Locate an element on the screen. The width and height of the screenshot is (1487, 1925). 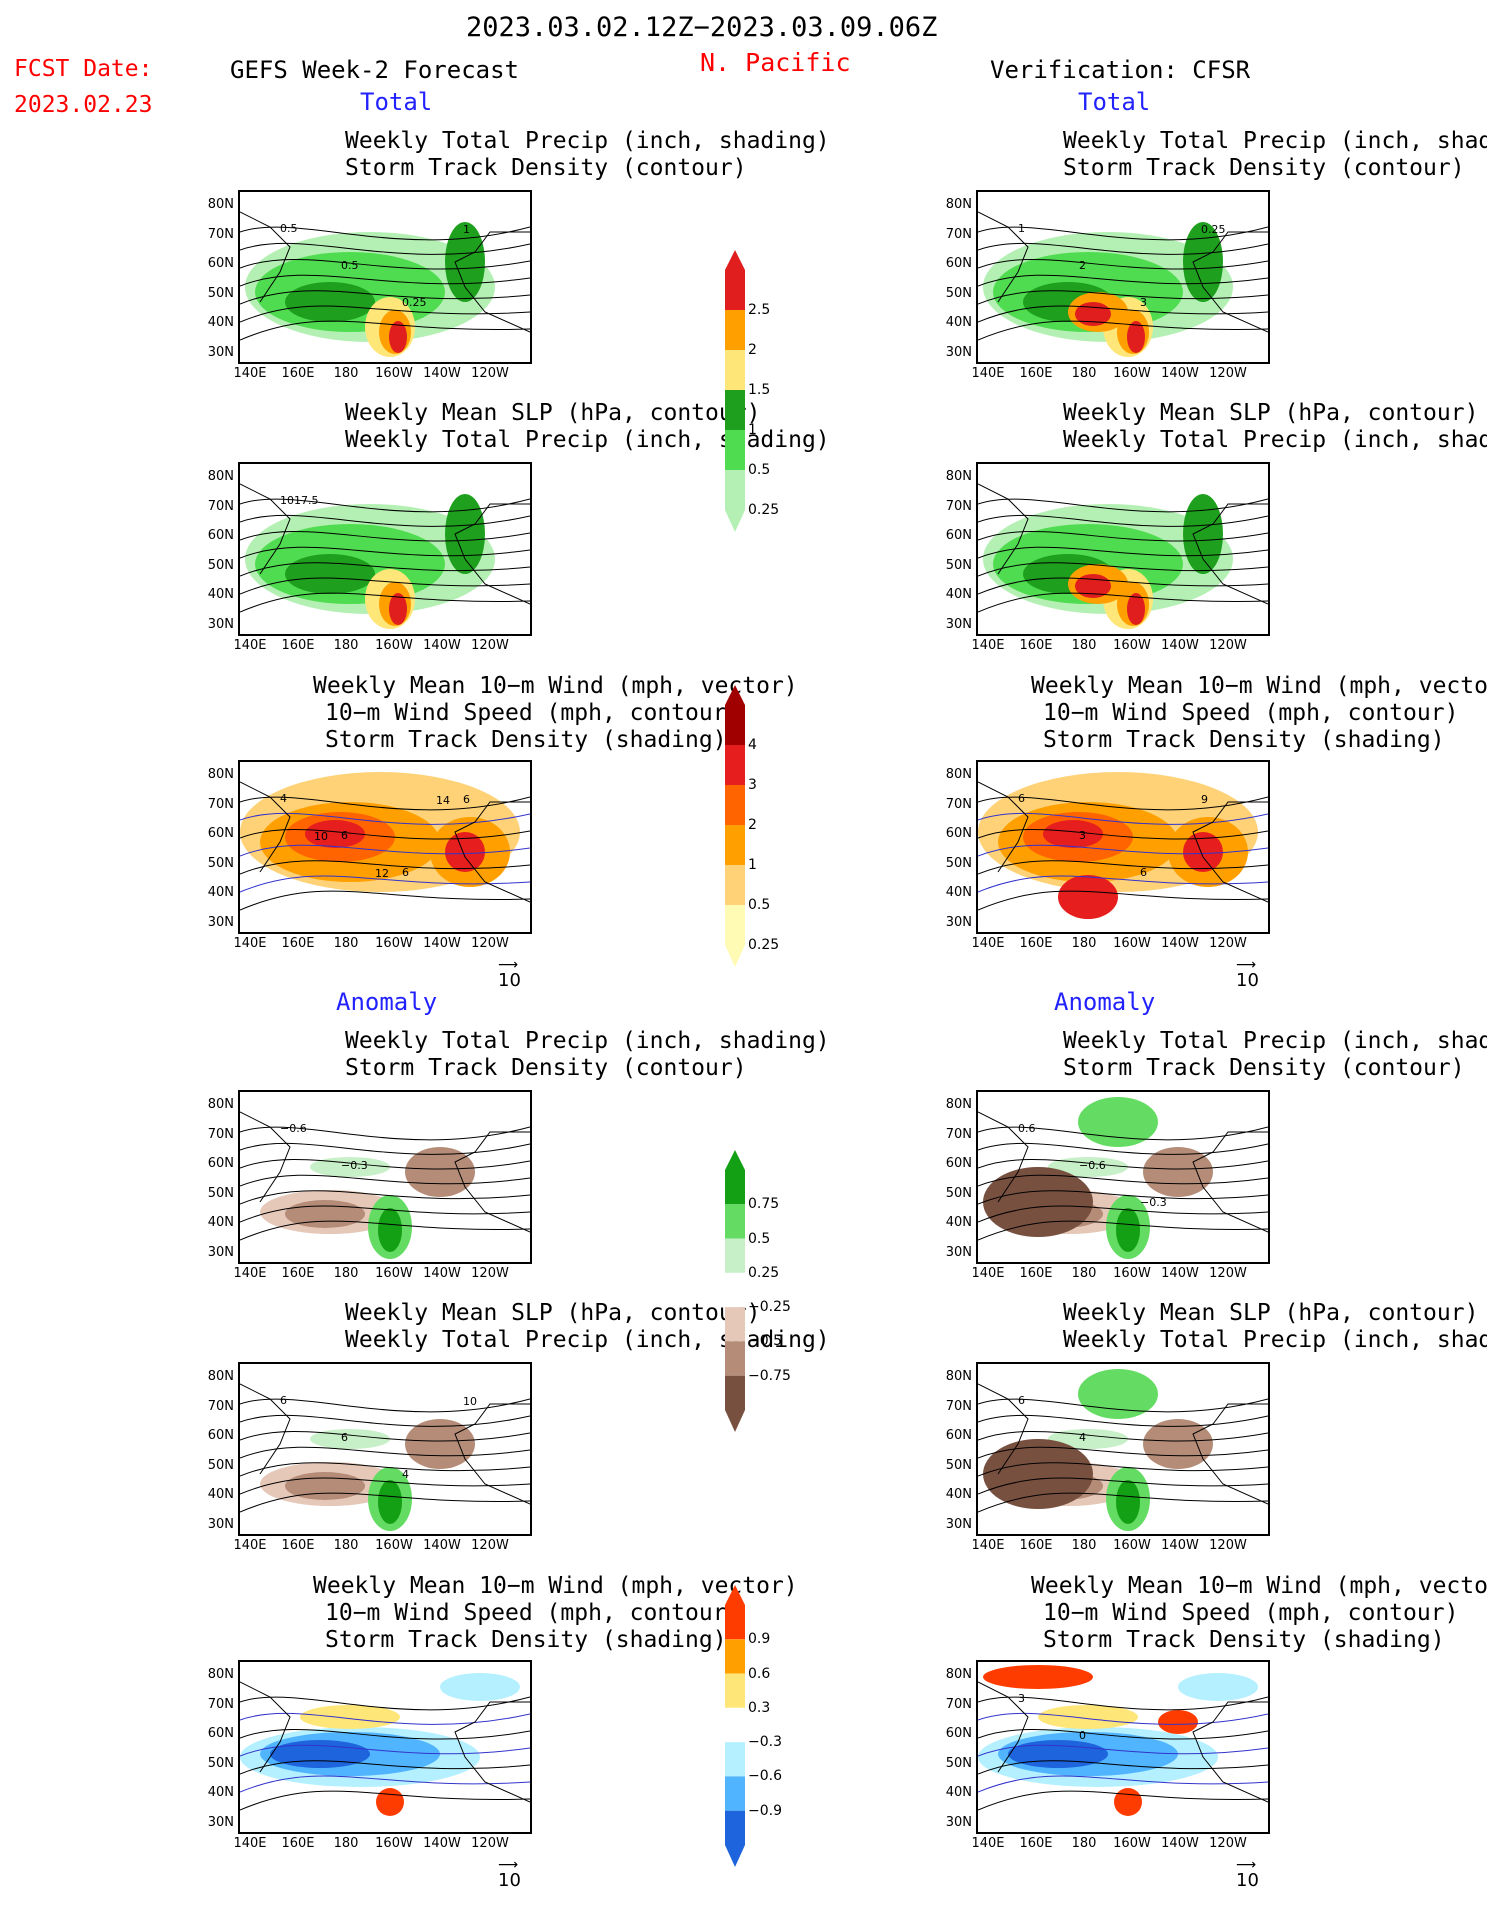
contour-label: 0.5 is located at coordinates (350, 265).